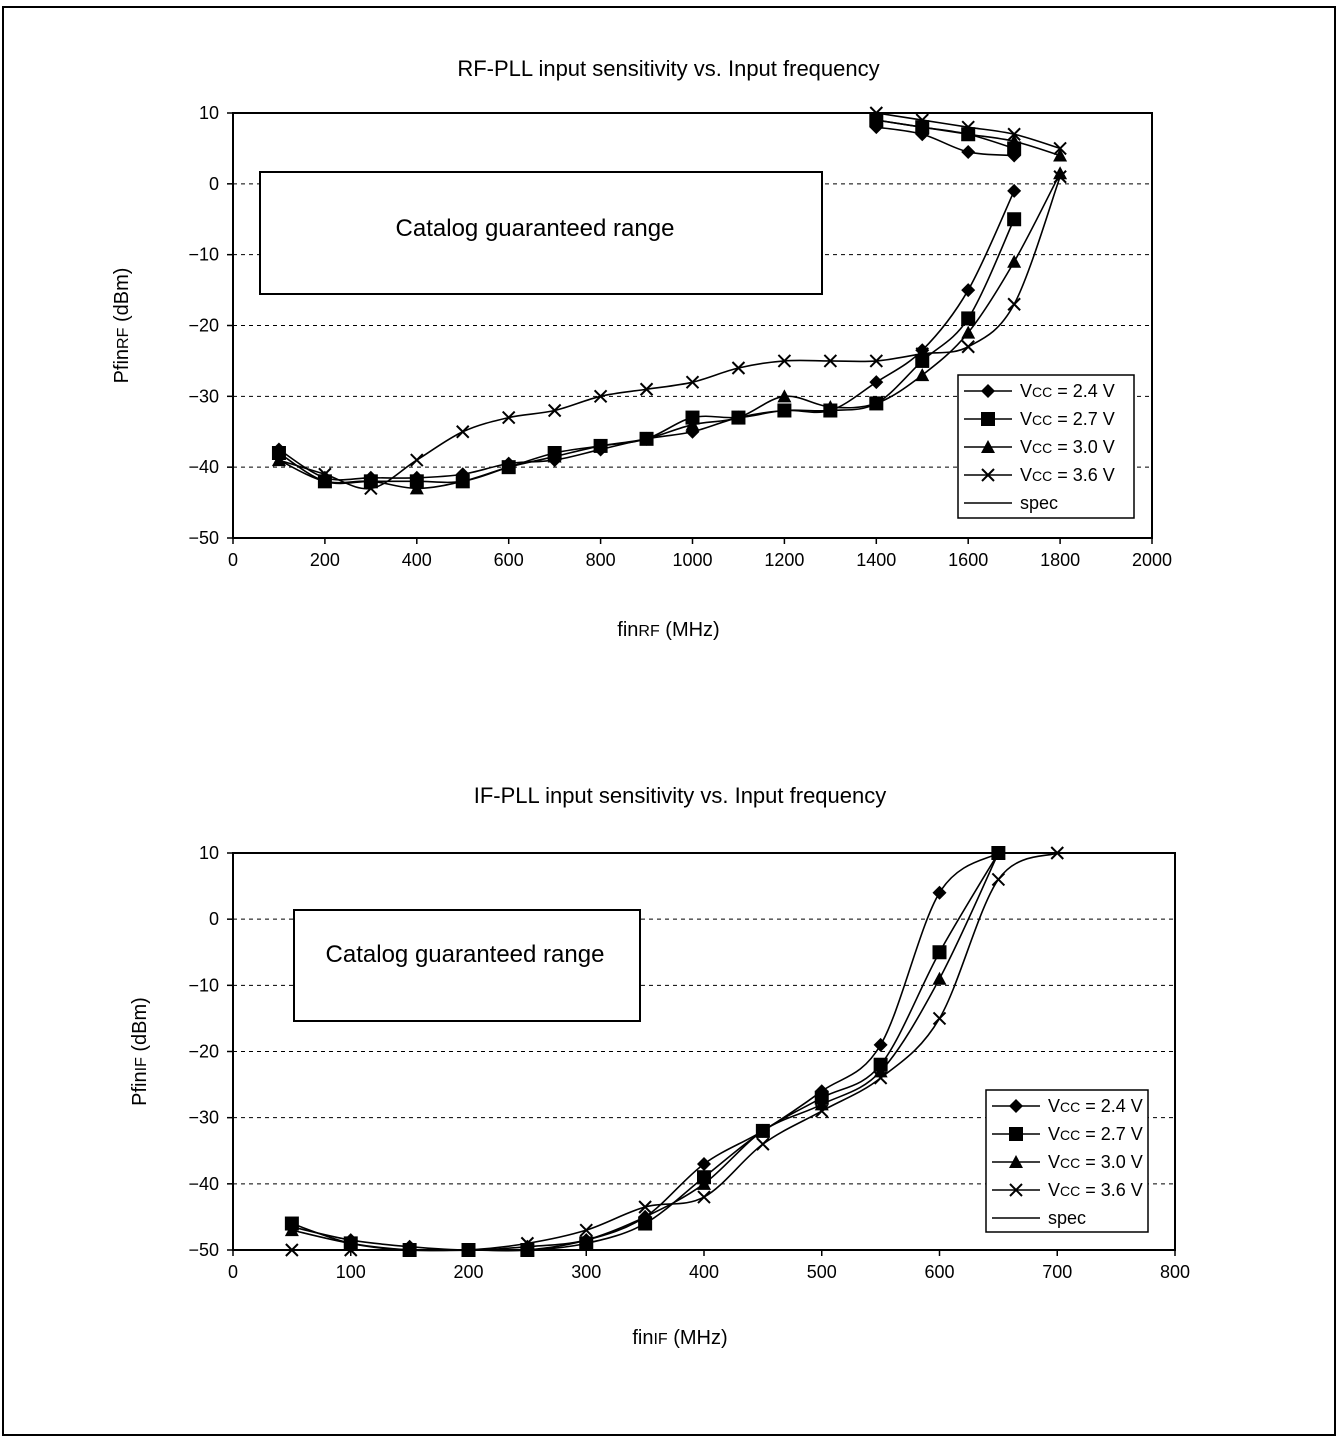 The height and width of the screenshot is (1436, 1340). I want to click on y-axis-label: PfinIF (dBm), so click(140, 1051).